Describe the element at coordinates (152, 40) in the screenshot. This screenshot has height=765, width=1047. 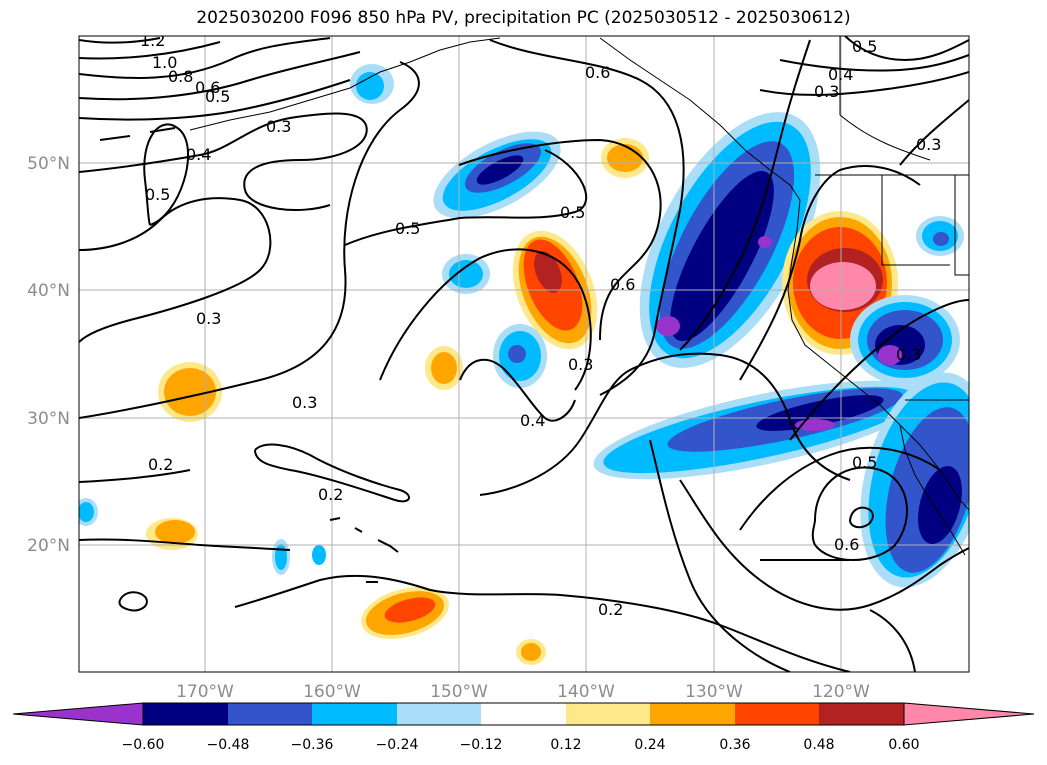
I see `contour-label: 1.2` at that location.